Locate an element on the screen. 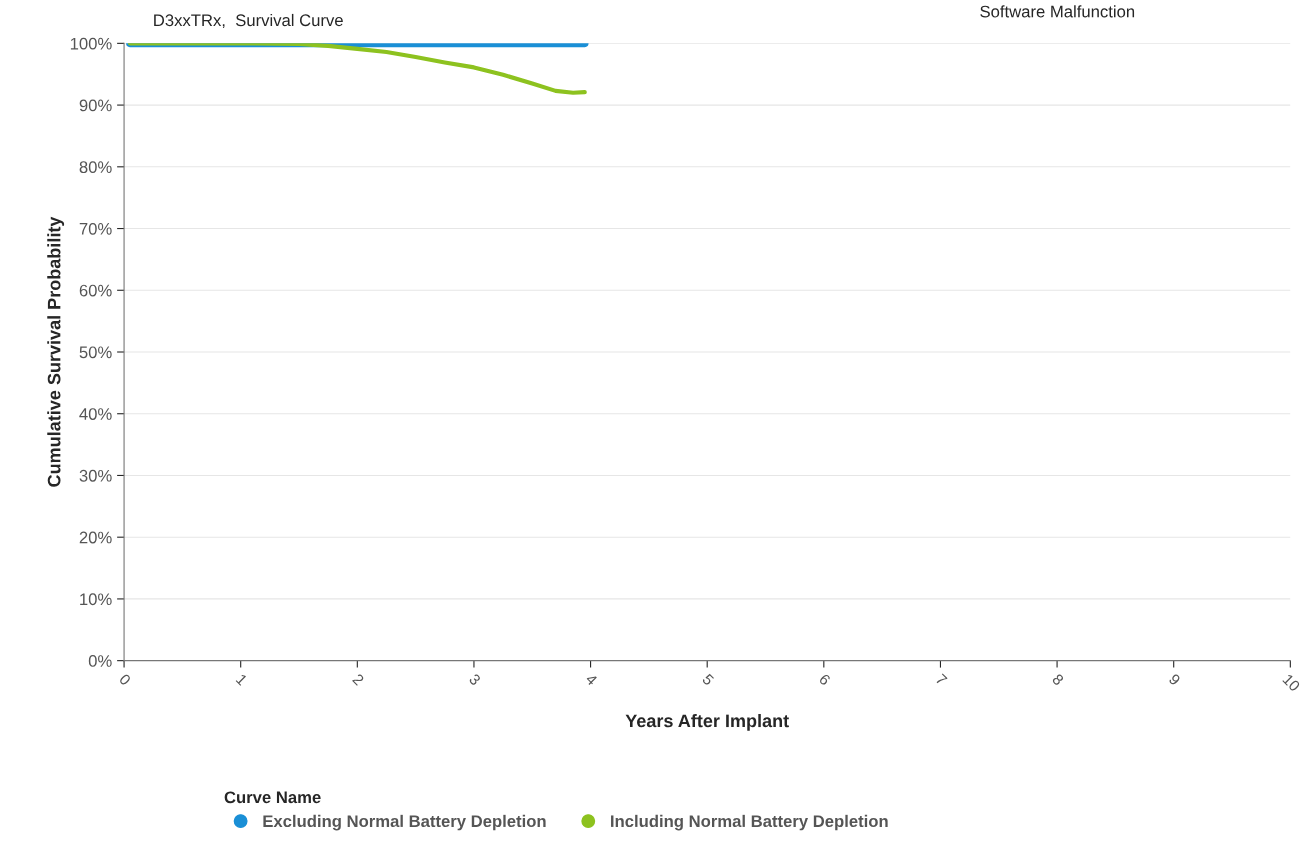  y-tick-label: 90% is located at coordinates (95, 105).